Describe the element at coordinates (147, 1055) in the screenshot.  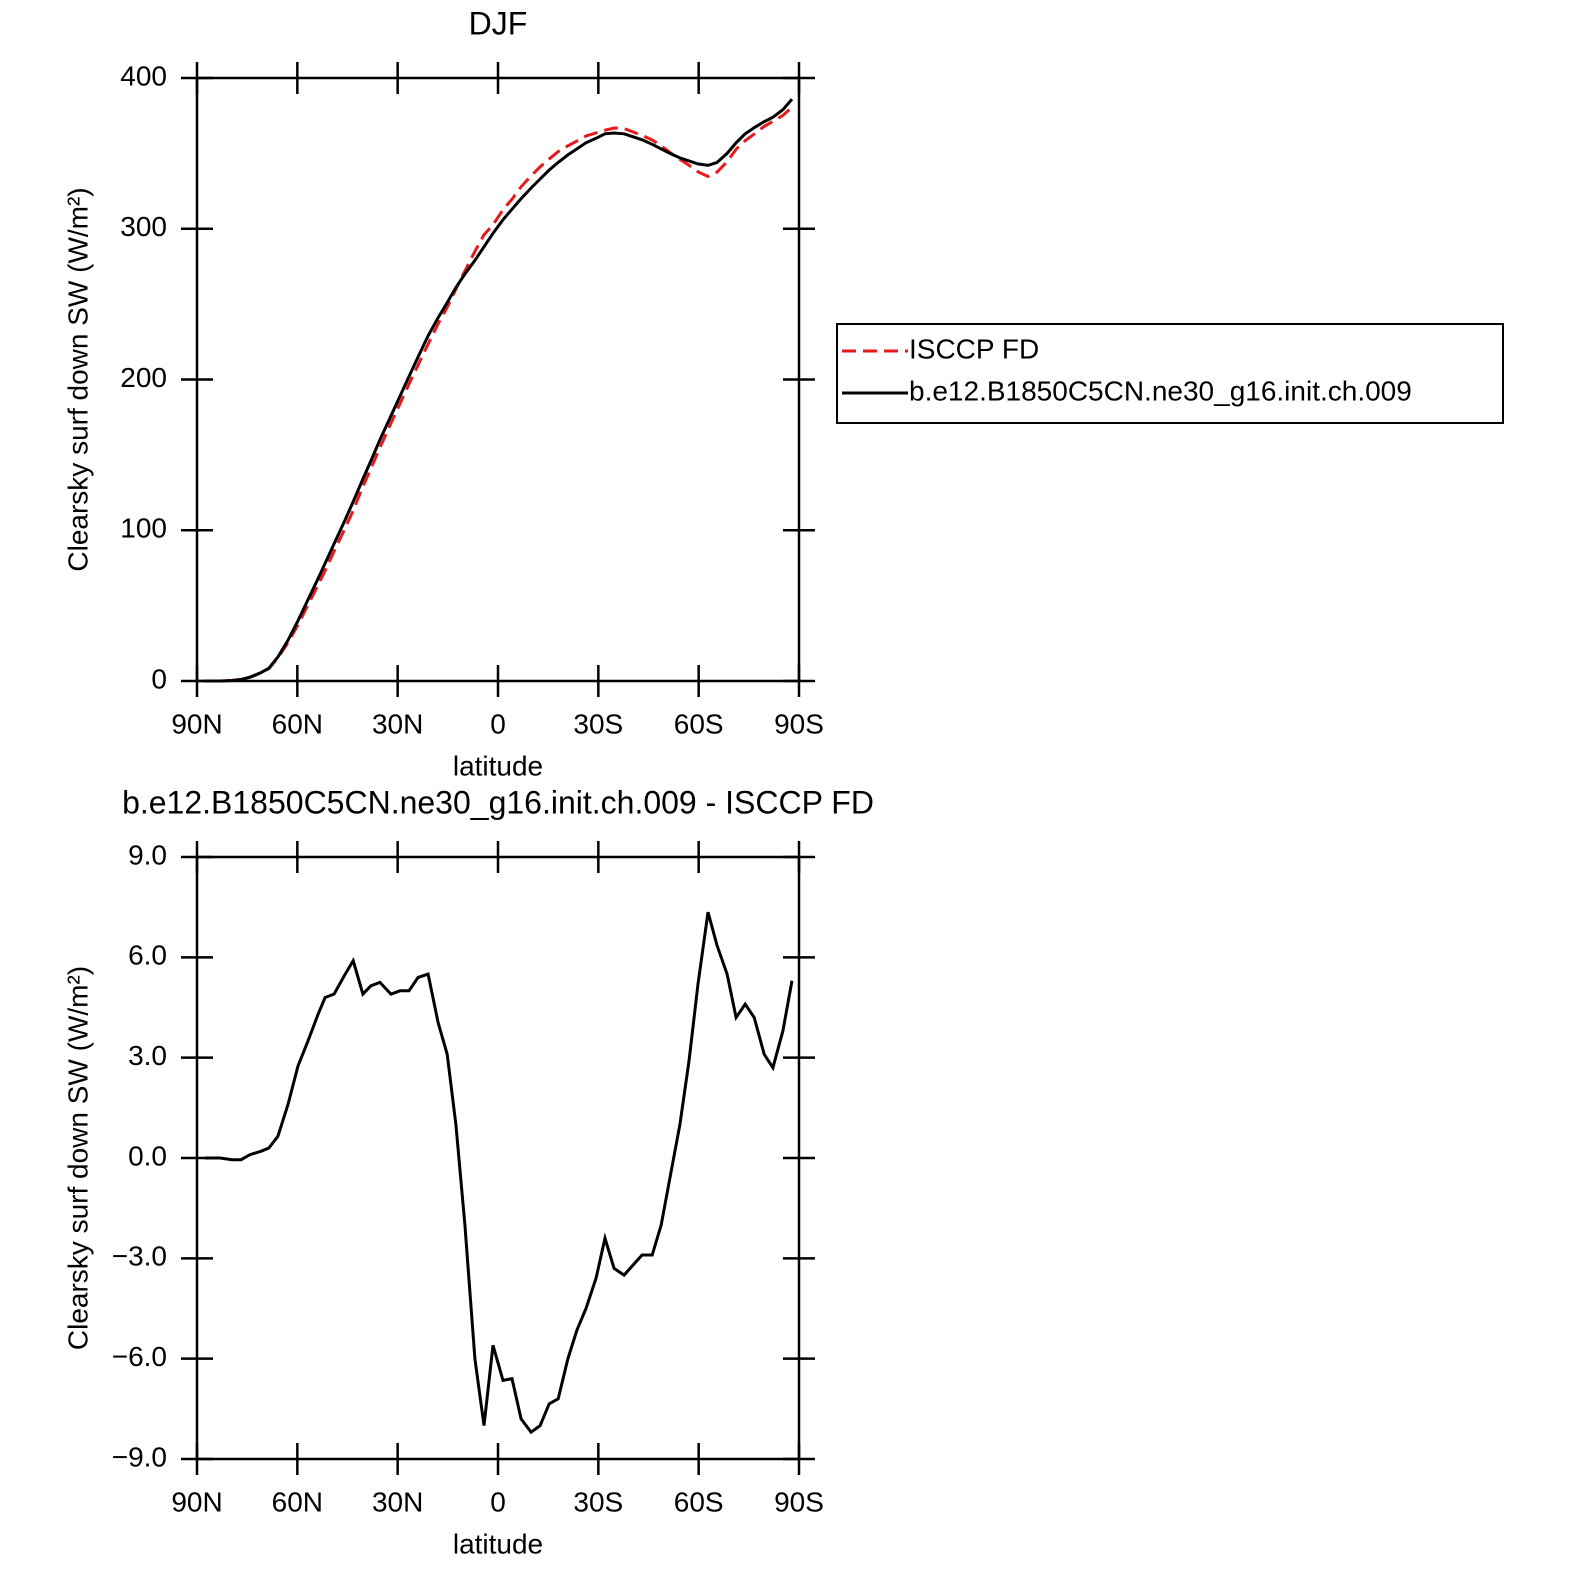
I see `y-tick-label: 3.0` at that location.